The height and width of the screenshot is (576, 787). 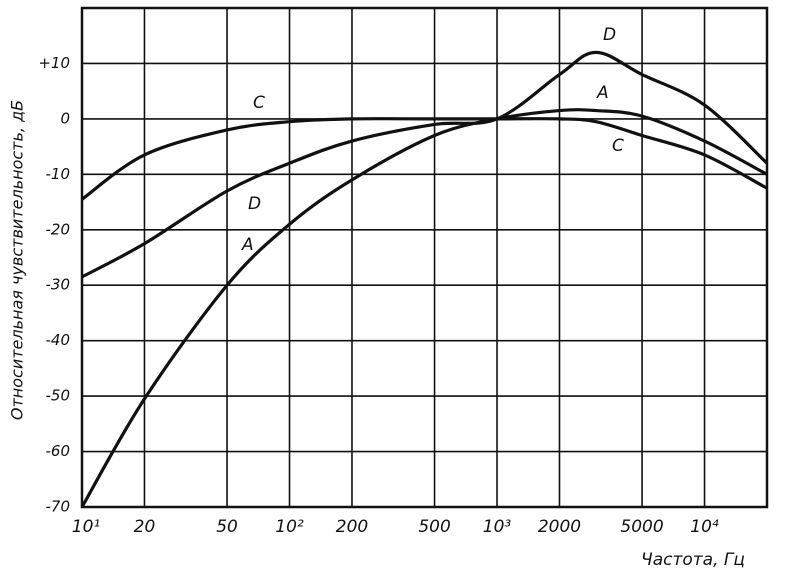 I want to click on y-axis-label: Относительная чувствительность, дБ, so click(x=17, y=260).